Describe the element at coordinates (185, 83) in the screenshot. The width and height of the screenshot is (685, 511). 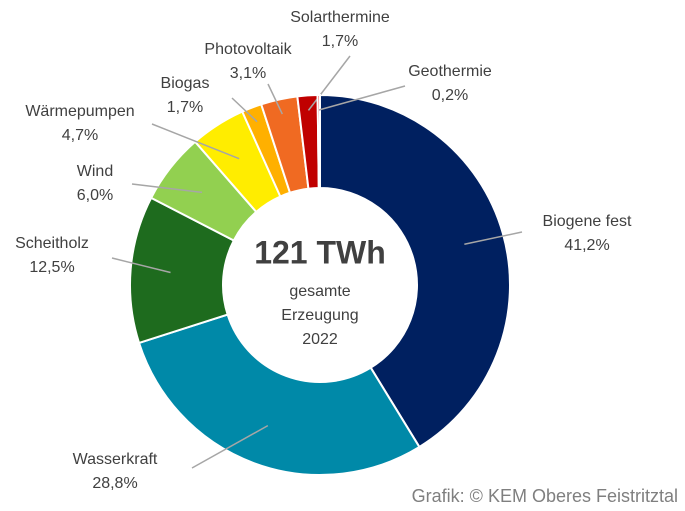
I see `category-label: Biogas` at that location.